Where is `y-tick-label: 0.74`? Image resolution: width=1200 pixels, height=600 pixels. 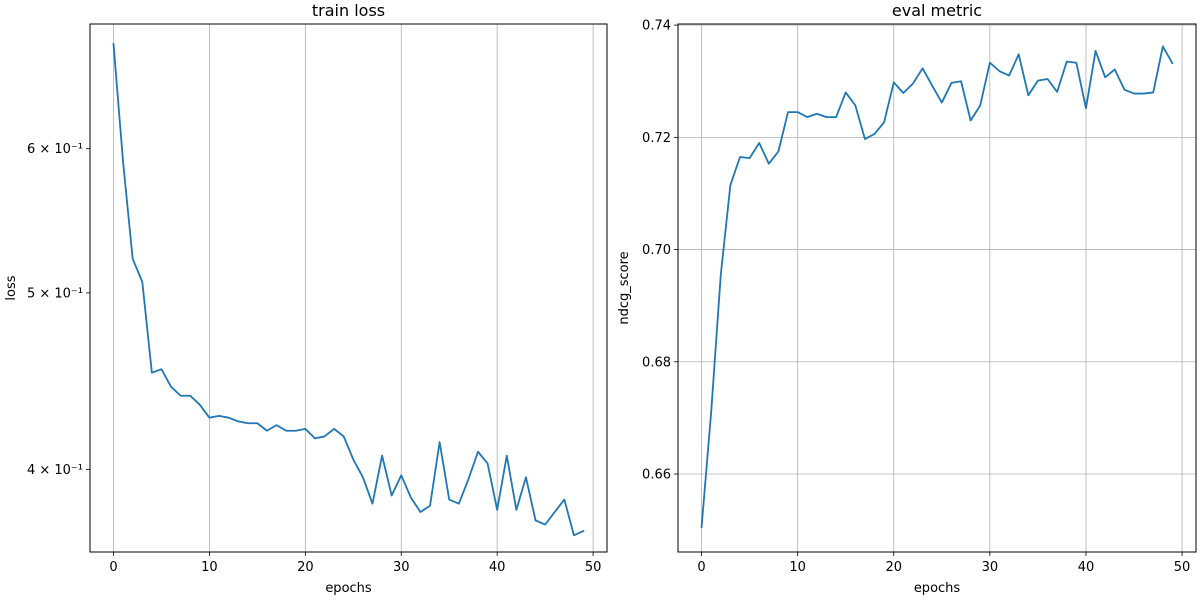
y-tick-label: 0.74 is located at coordinates (656, 26).